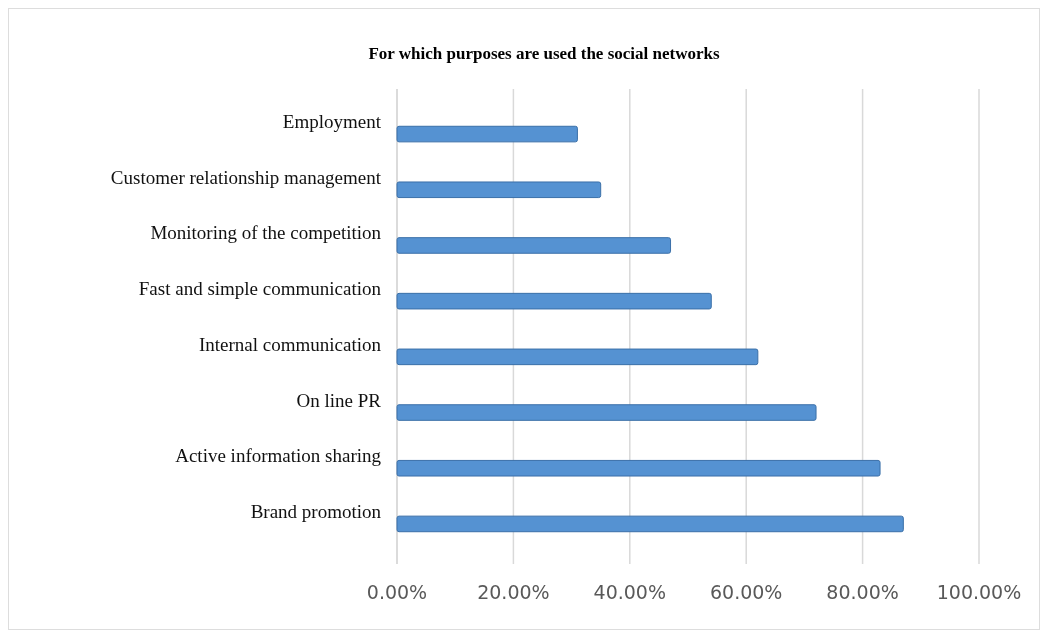 The image size is (1046, 635). I want to click on x-tick-label: 40.00%, so click(630, 592).